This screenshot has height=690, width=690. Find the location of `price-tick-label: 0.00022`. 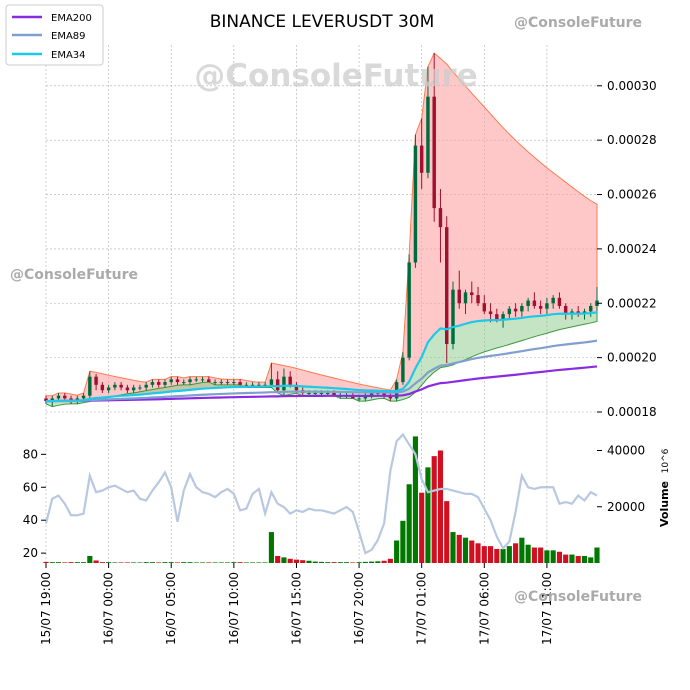

price-tick-label: 0.00022 is located at coordinates (632, 303).